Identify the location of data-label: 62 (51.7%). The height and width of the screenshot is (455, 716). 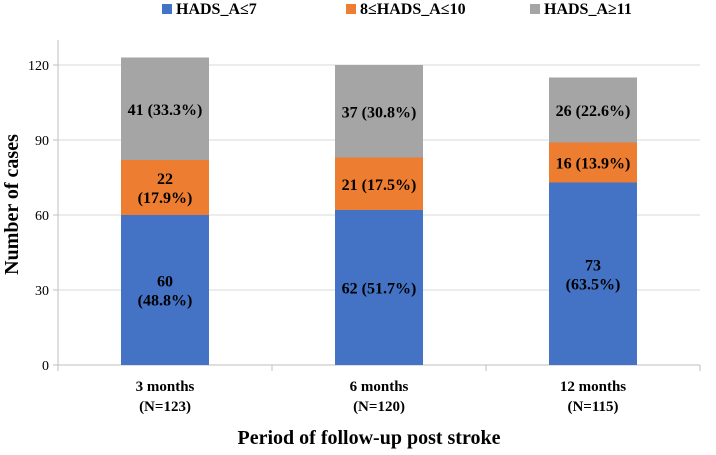
(379, 289).